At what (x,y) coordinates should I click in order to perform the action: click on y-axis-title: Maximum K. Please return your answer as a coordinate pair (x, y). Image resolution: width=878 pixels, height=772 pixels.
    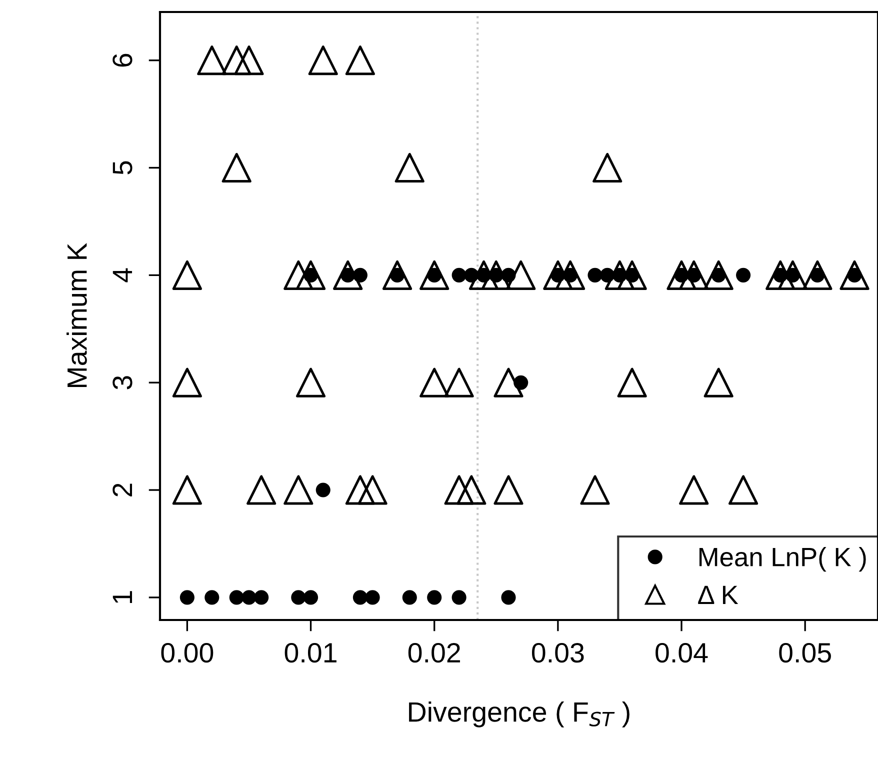
    Looking at the image, I should click on (76, 315).